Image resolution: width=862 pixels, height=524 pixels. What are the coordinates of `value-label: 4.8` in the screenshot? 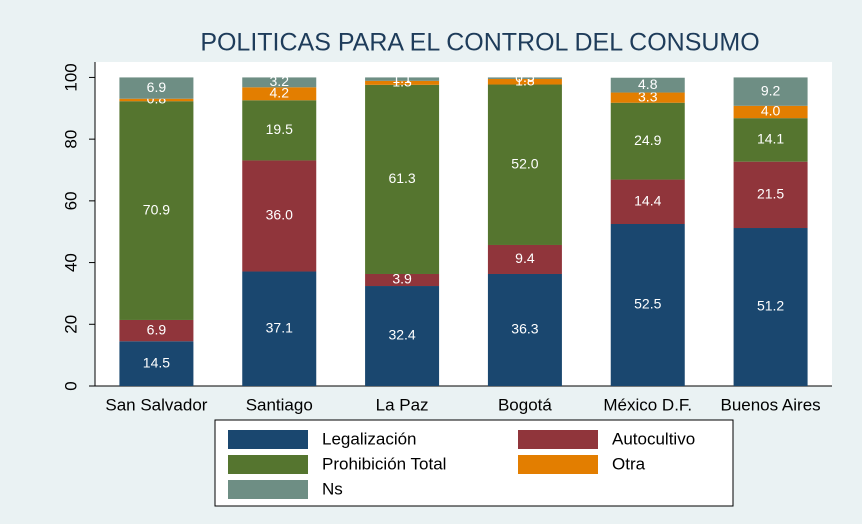 It's located at (648, 84).